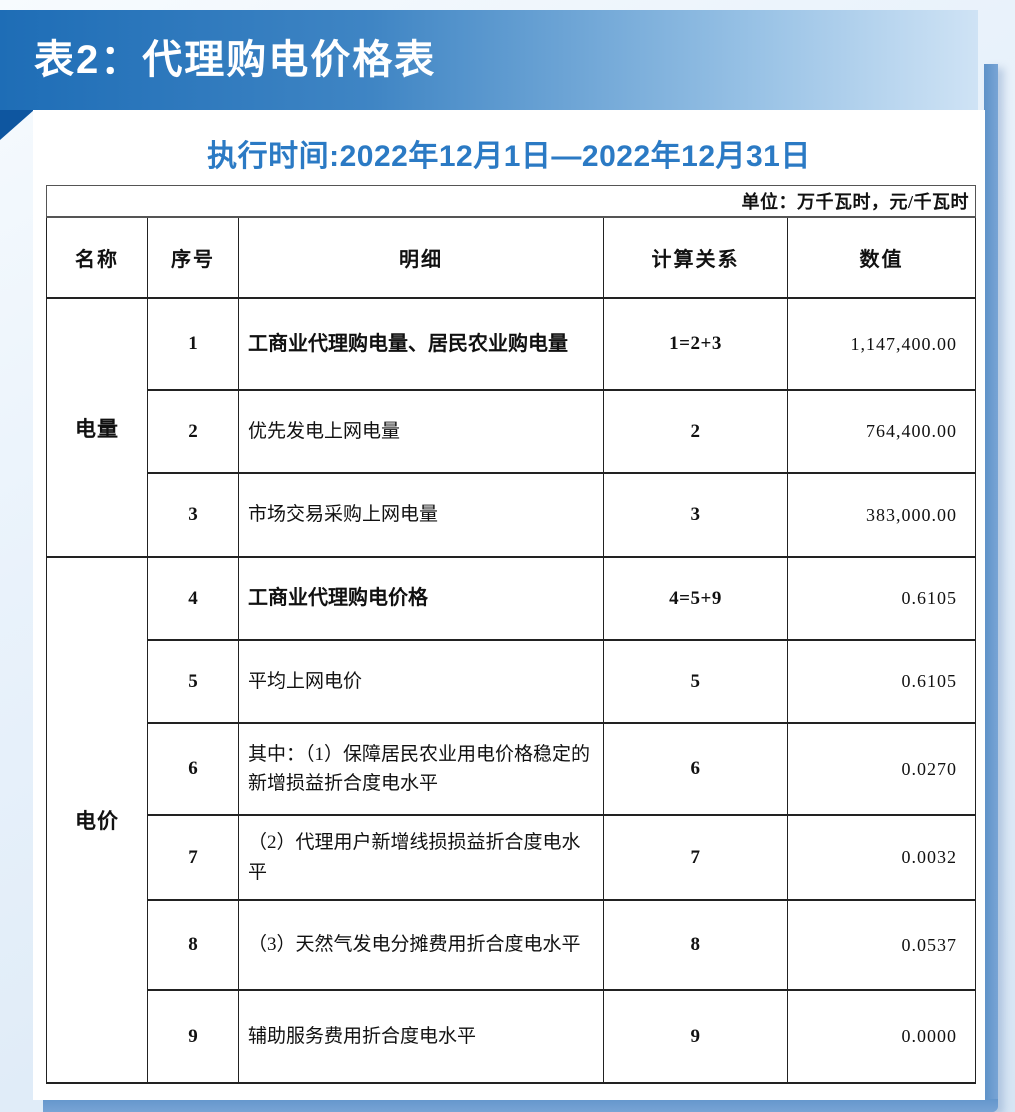 The height and width of the screenshot is (1112, 1015). I want to click on column-header-value: 数值, so click(881, 257).